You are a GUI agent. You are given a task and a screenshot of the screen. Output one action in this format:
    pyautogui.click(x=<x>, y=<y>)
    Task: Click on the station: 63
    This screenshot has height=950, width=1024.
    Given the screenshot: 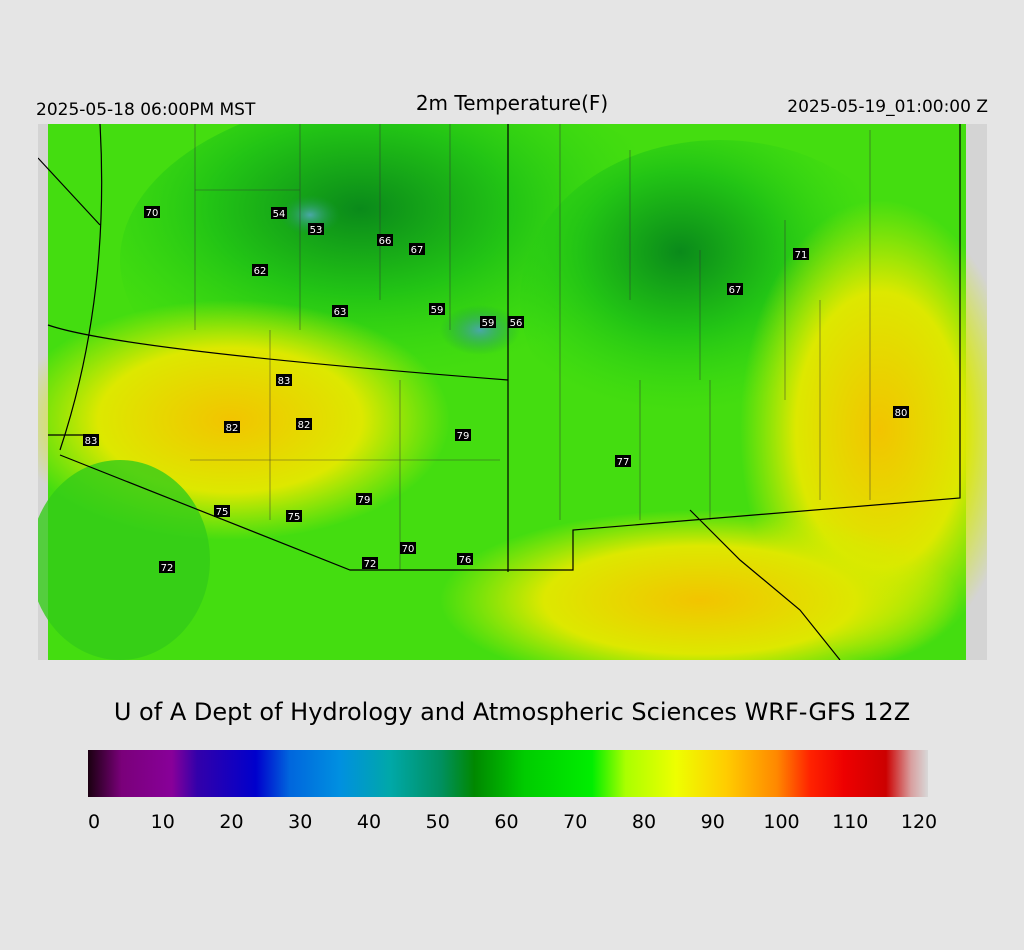 What is the action you would take?
    pyautogui.click(x=340, y=311)
    